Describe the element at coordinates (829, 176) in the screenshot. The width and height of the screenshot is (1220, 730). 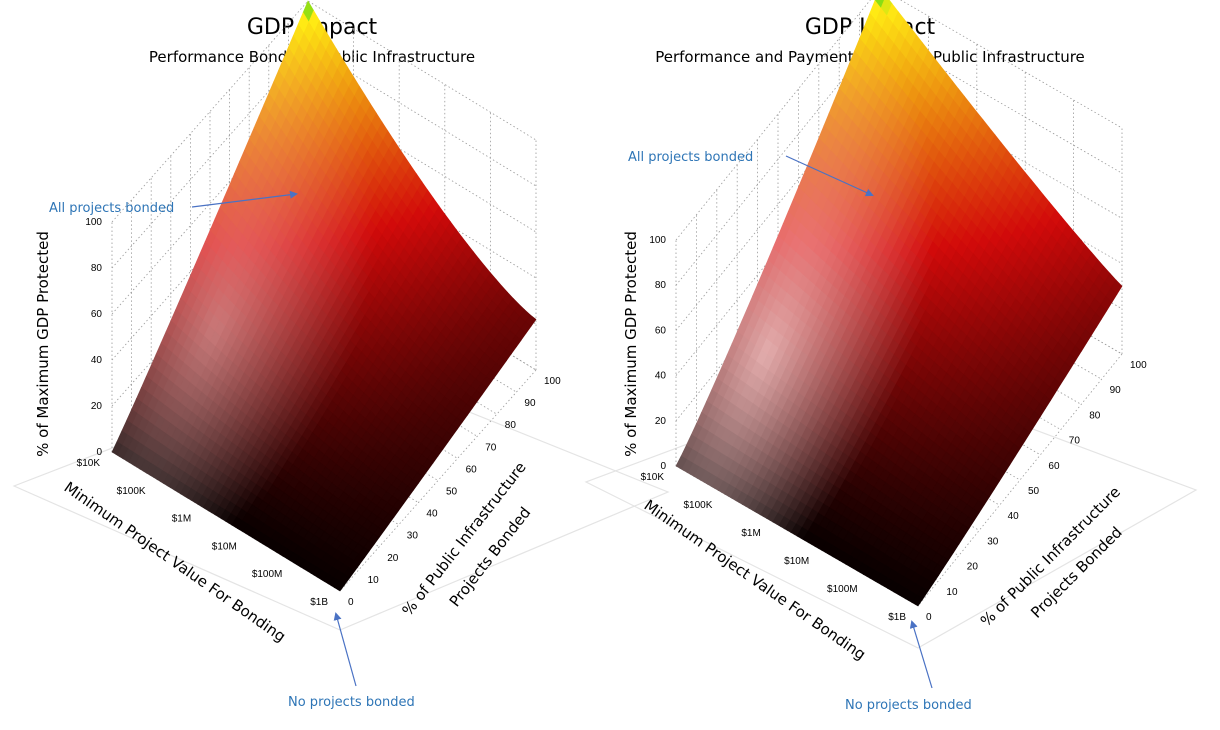
I see `chart-2-arrow-all` at that location.